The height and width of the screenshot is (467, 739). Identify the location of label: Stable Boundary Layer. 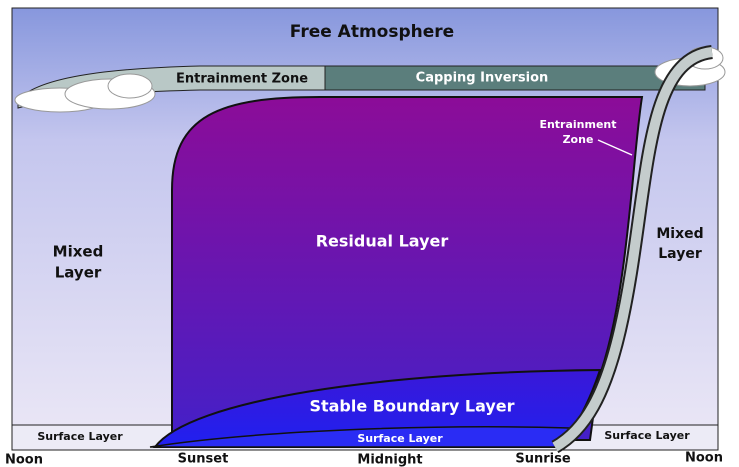
(411, 406).